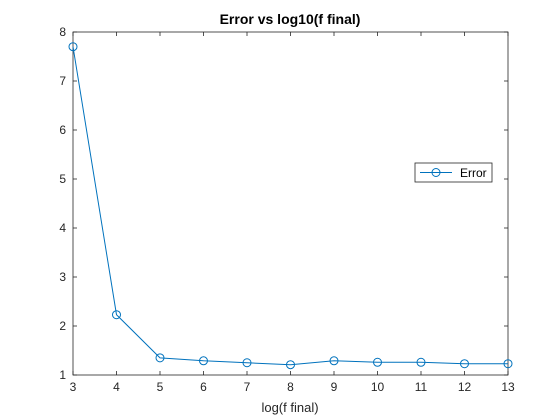  I want to click on x-tick-label: 10, so click(378, 387).